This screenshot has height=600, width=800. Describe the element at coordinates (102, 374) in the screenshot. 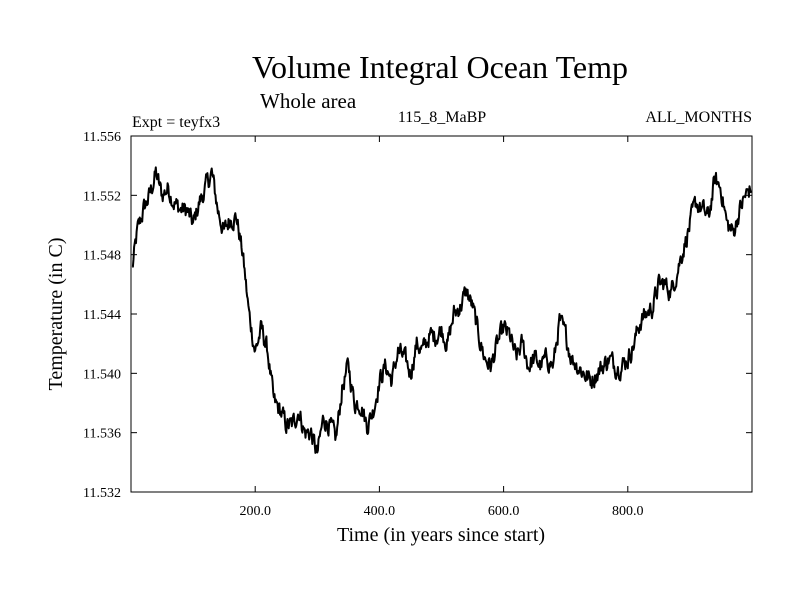

I see `y-tick-label: 11.540` at that location.